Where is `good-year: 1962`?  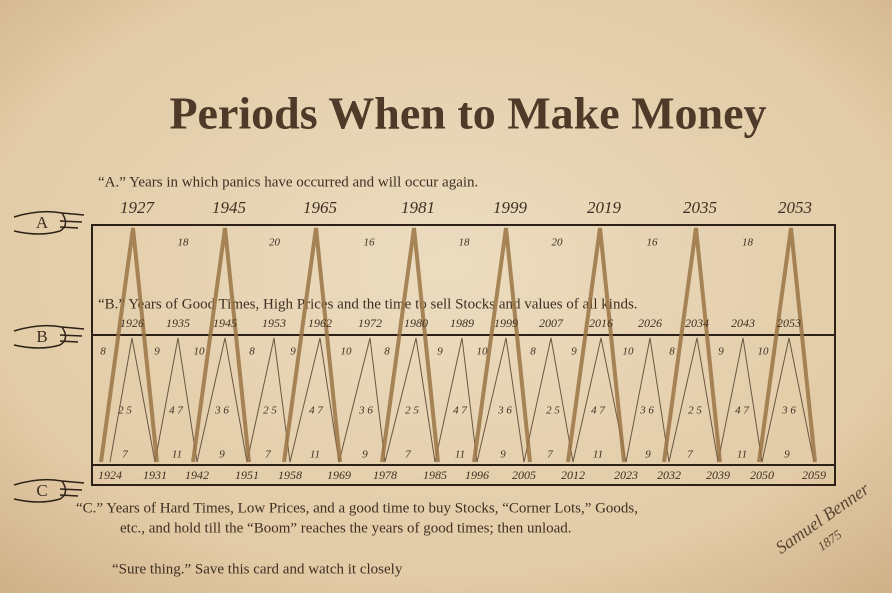 good-year: 1962 is located at coordinates (320, 323).